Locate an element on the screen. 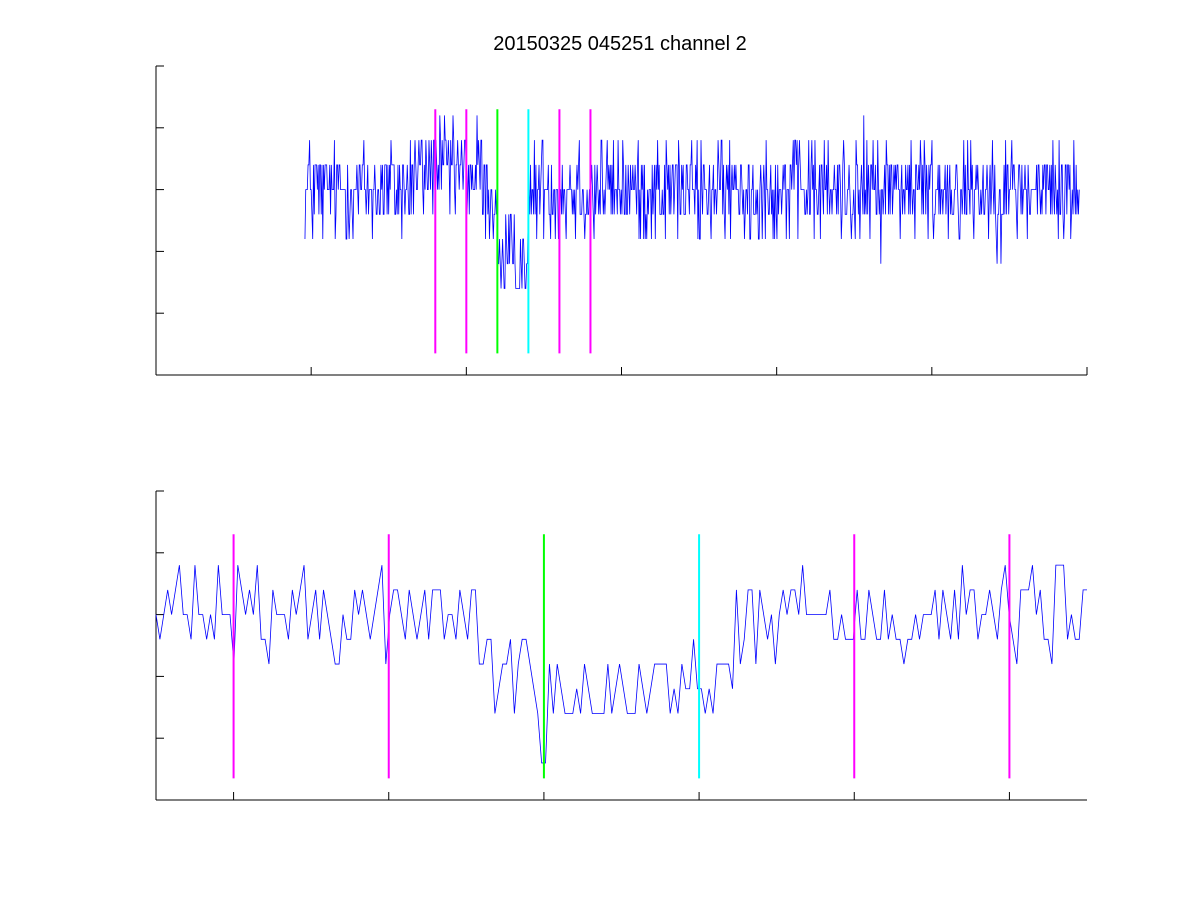 This screenshot has width=1200, height=900. figure-title: 20150325 045251 channel 2 is located at coordinates (620, 44).